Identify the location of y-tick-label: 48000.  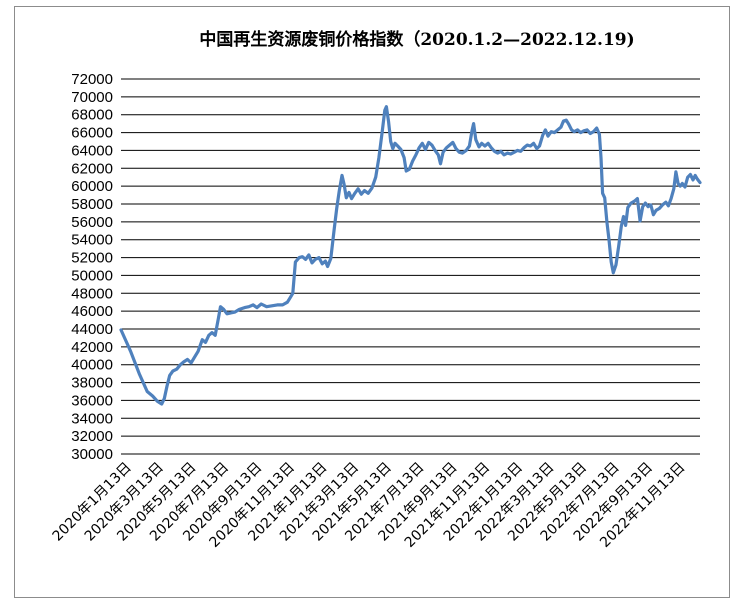
(92, 293).